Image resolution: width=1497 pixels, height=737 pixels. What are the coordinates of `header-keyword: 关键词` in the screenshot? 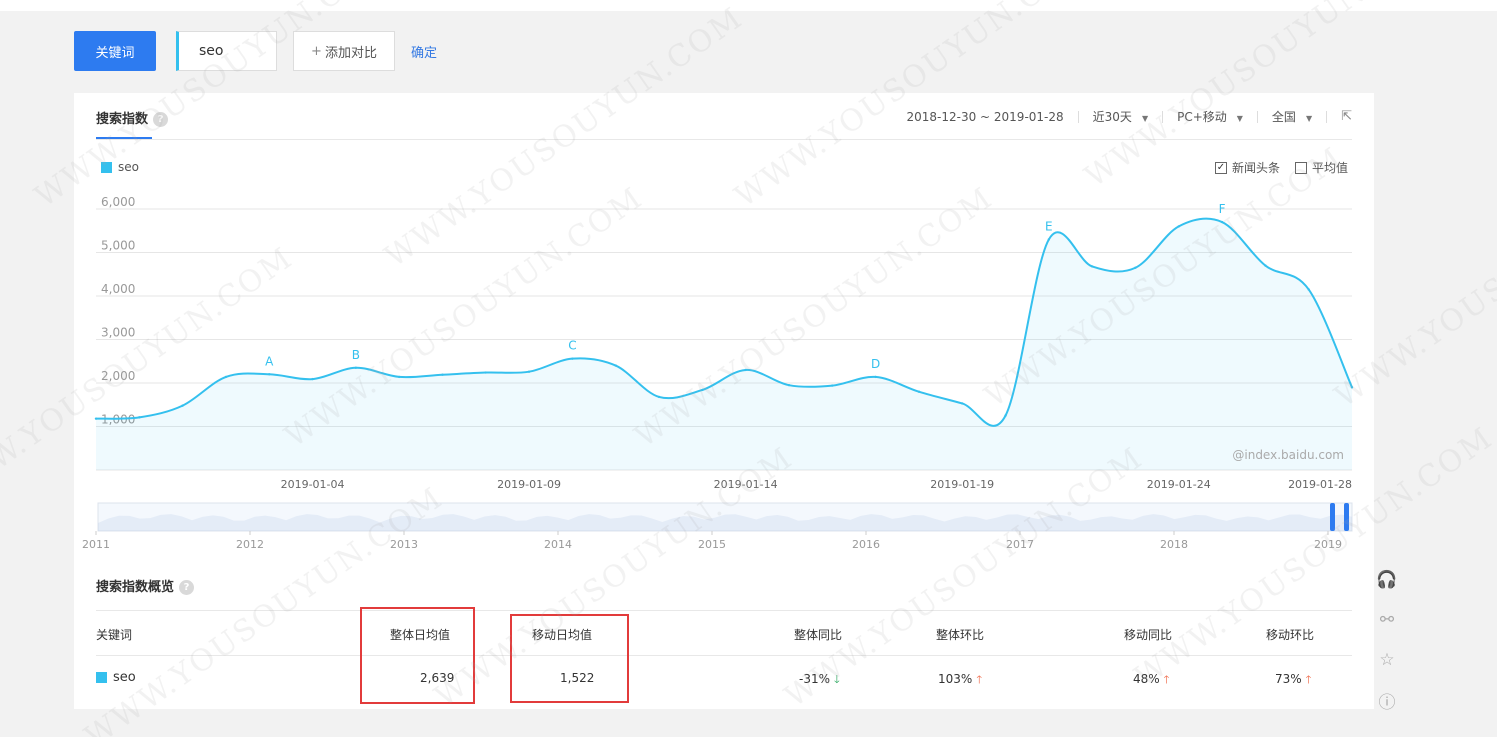 It's located at (114, 635).